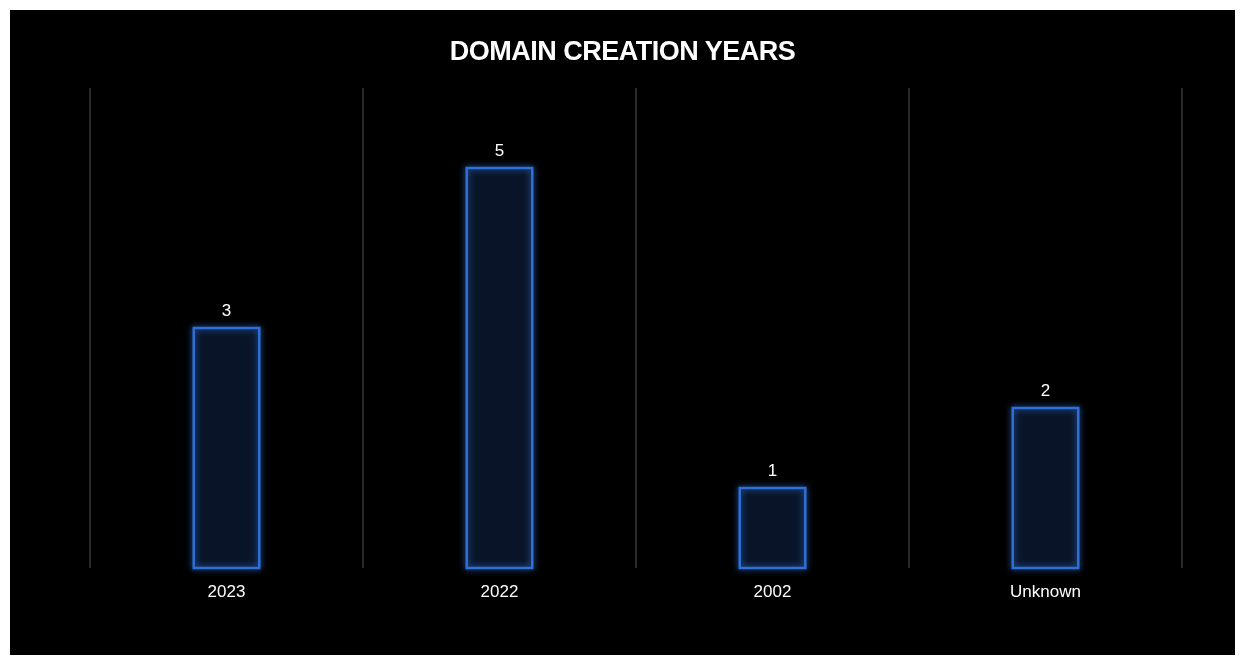 The height and width of the screenshot is (661, 1245). I want to click on data-label: 2, so click(1045, 390).